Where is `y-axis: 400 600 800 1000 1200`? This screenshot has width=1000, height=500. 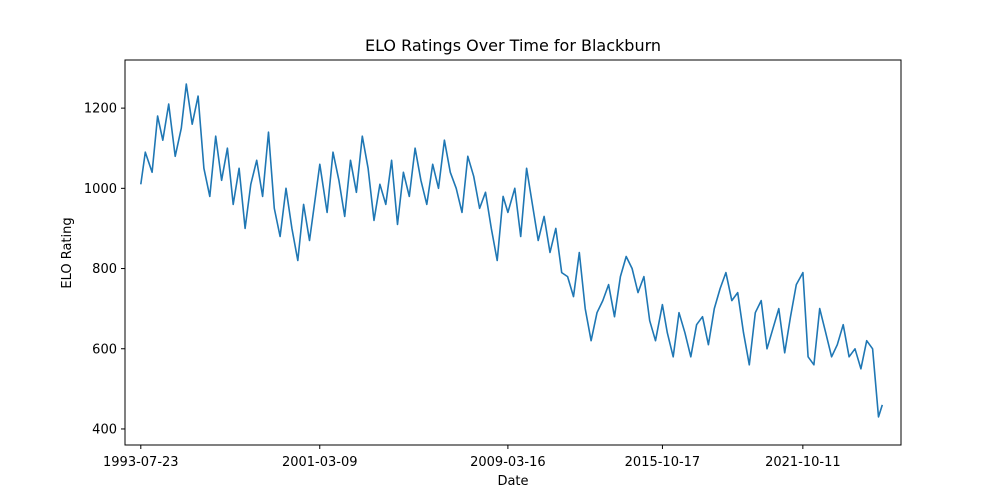 y-axis: 400 600 800 1000 1200 is located at coordinates (104, 269).